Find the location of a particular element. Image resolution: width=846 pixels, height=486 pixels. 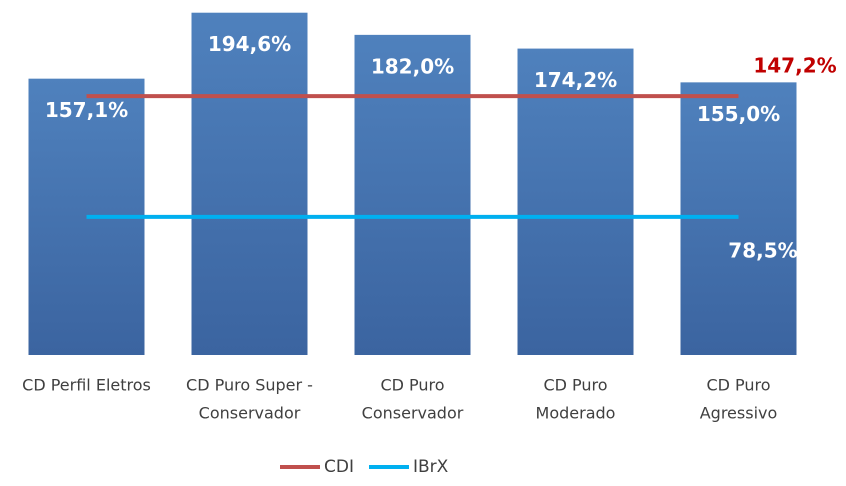

x-tick-label: Moderado is located at coordinates (576, 413).